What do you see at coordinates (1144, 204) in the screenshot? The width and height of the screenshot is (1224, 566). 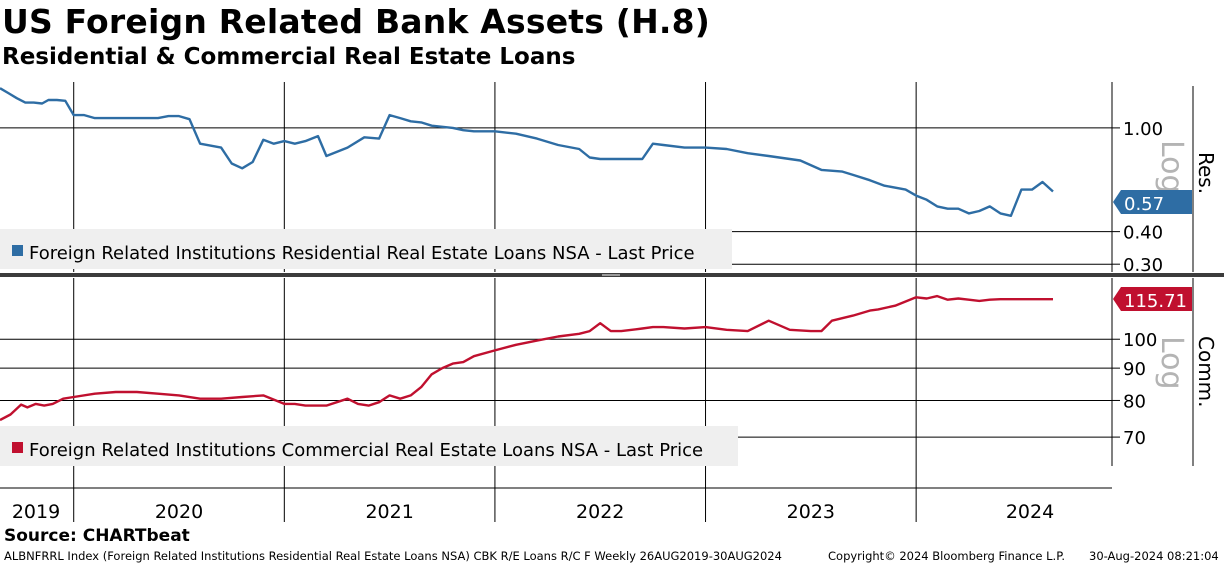 I see `residential-last-value: 0.57` at bounding box center [1144, 204].